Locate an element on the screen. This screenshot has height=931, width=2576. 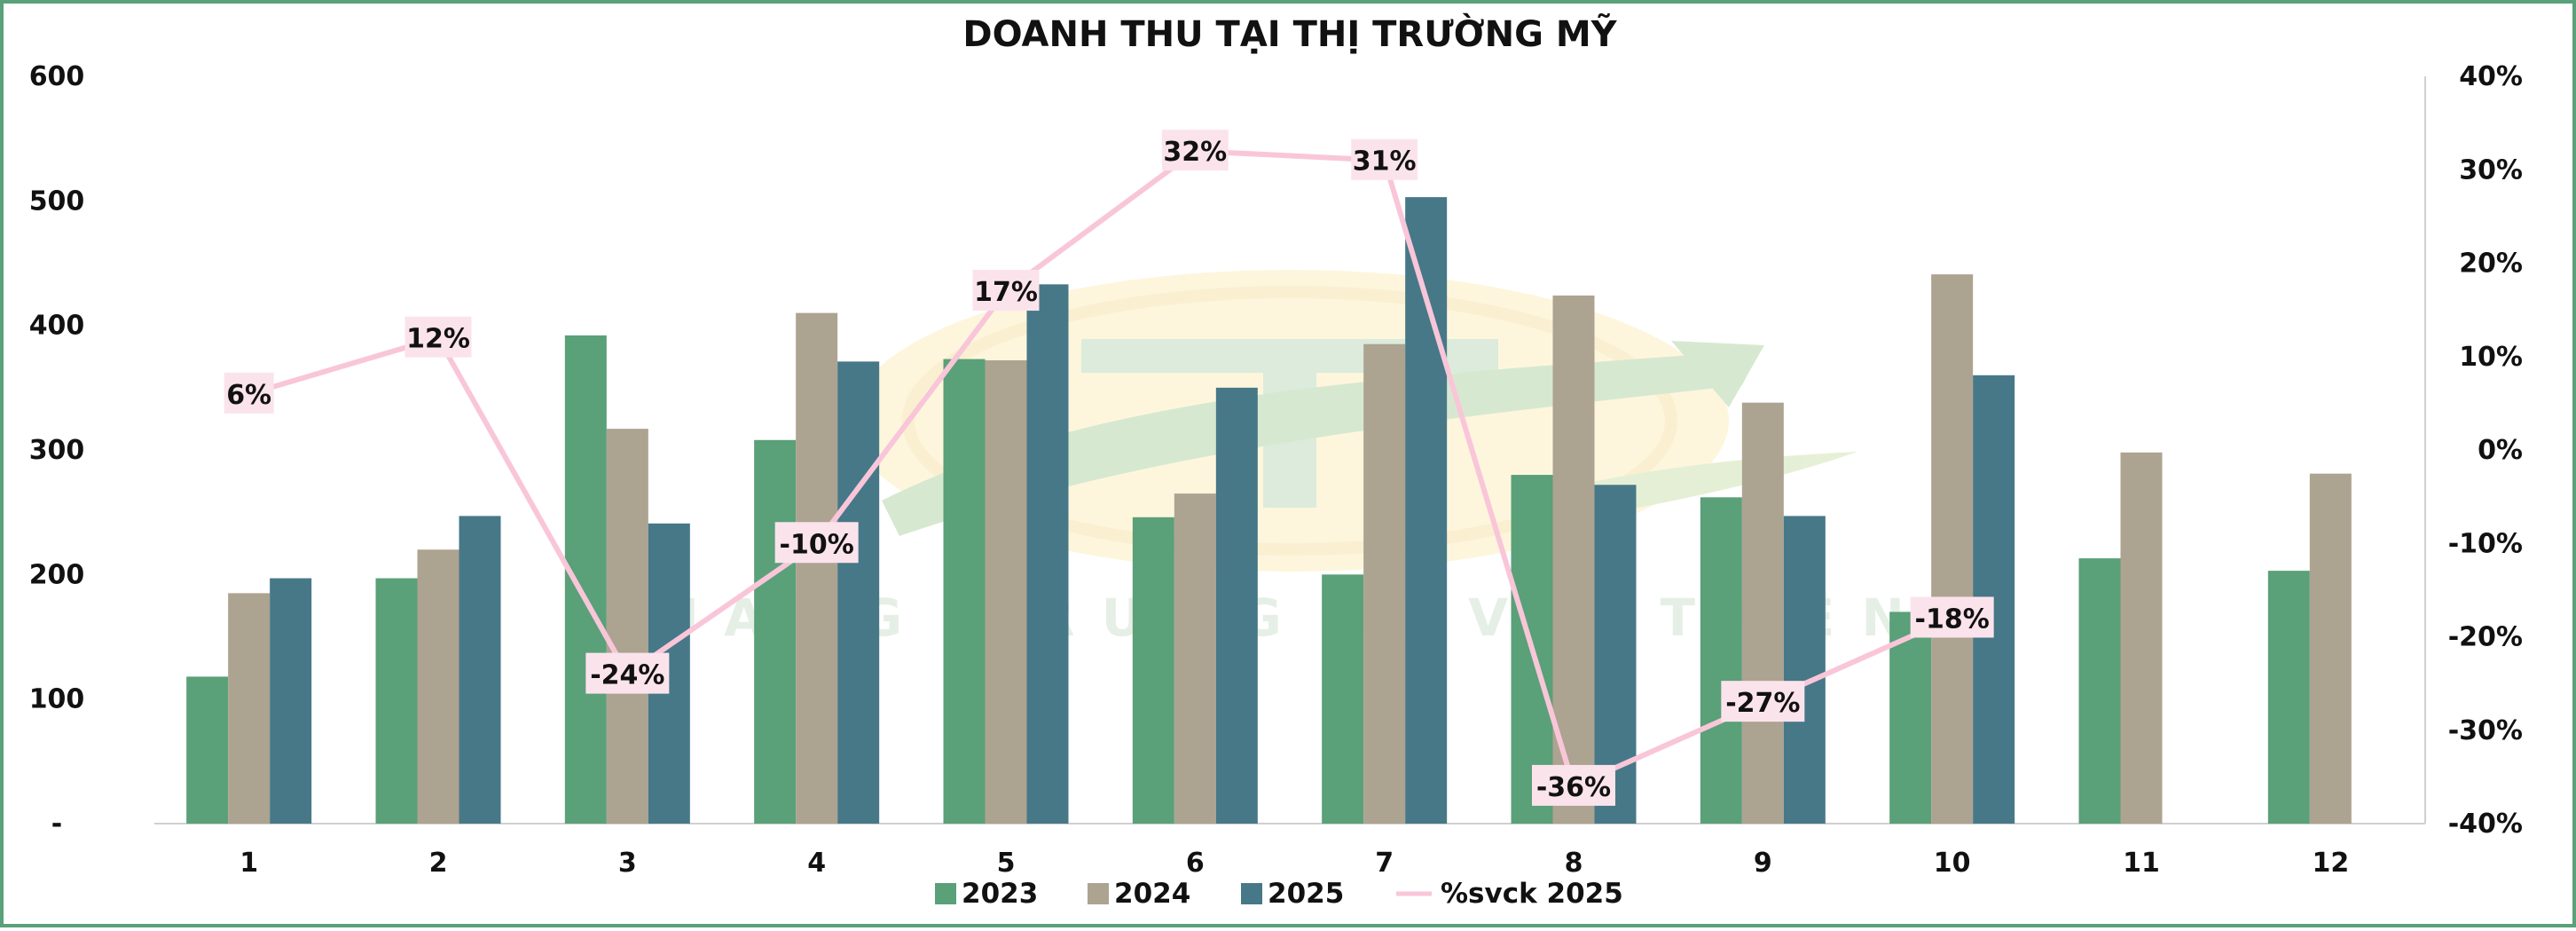
x-tick-label: 2 is located at coordinates (438, 863).